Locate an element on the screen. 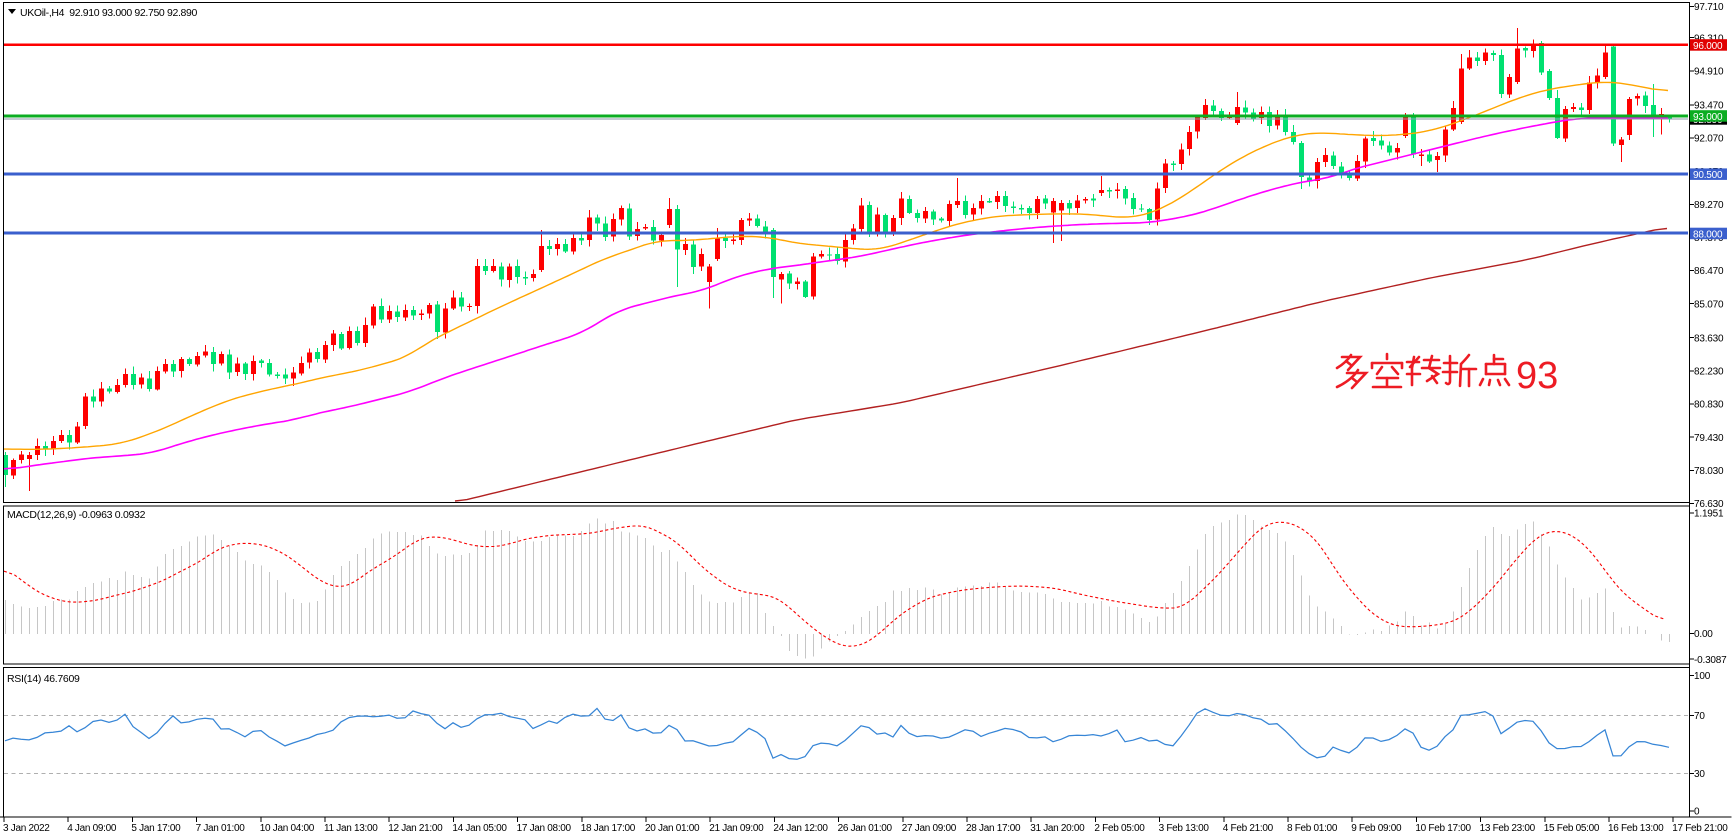 Image resolution: width=1732 pixels, height=839 pixels. svg-text: 13 Feb 23:00 is located at coordinates (1508, 828).